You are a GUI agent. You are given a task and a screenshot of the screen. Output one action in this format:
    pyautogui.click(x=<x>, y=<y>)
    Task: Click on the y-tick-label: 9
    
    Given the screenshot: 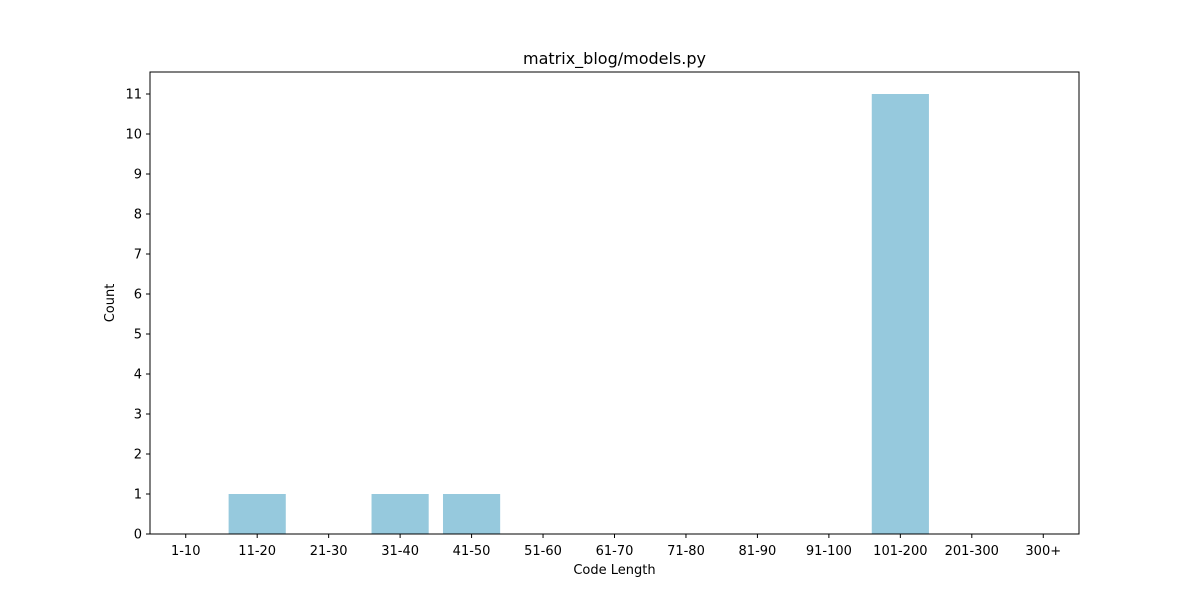 What is the action you would take?
    pyautogui.click(x=138, y=175)
    